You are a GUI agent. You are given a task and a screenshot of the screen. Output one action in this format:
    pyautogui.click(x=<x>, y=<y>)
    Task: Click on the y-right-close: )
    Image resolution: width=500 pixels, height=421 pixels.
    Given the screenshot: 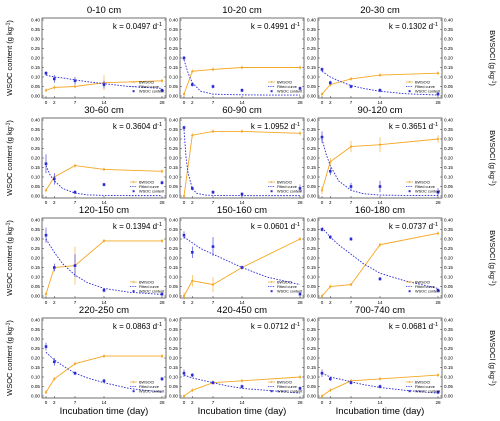 What is the action you would take?
    pyautogui.click(x=492, y=284)
    